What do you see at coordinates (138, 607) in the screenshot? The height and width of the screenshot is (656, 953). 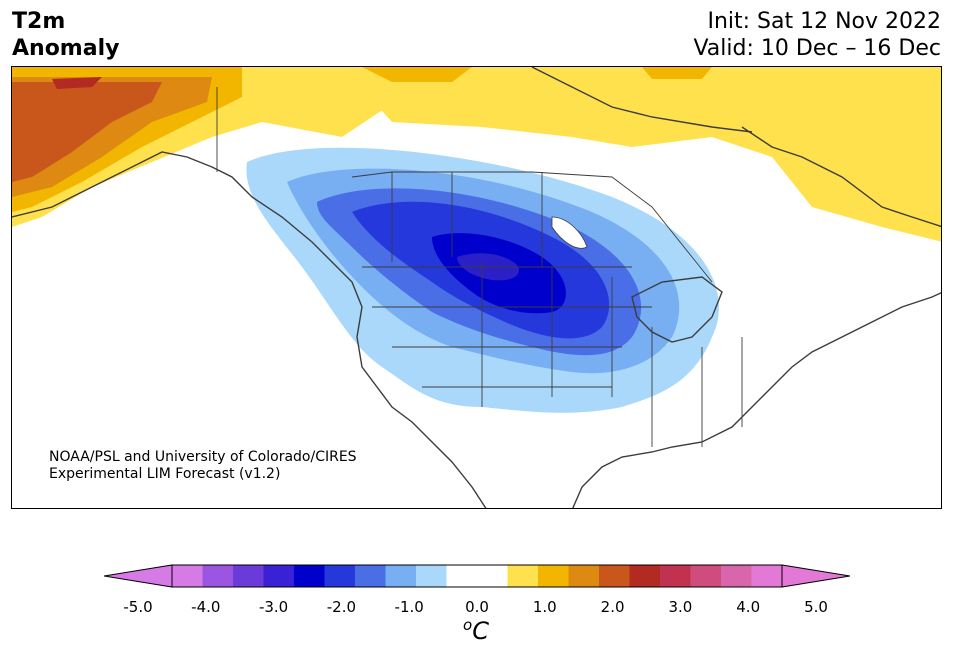 I see `colorbar-tick-label: -5.0` at bounding box center [138, 607].